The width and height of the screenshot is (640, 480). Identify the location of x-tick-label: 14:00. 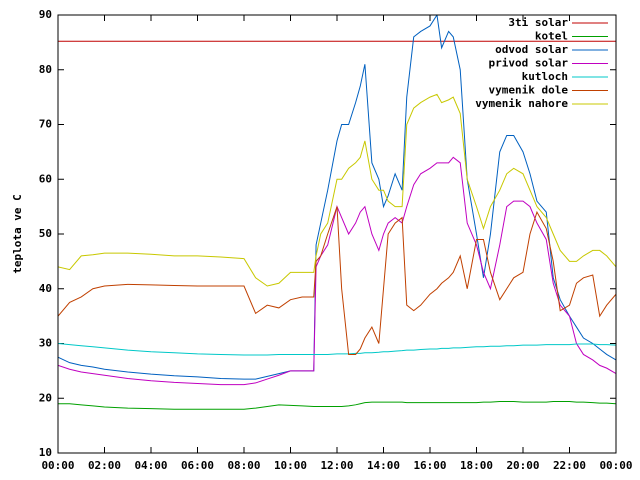
(383, 465).